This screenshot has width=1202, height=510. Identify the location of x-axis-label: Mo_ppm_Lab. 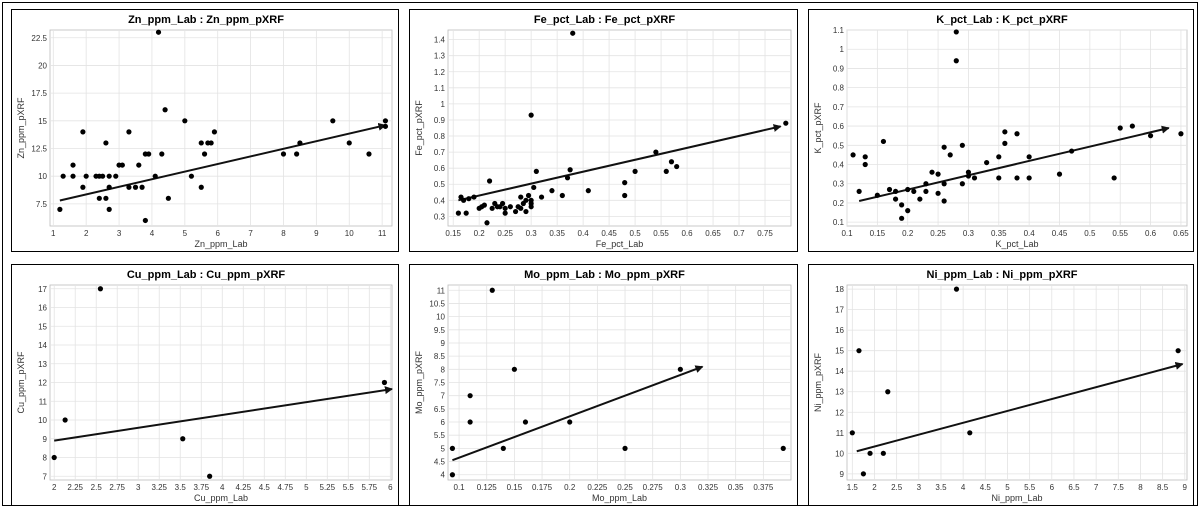
(619, 498).